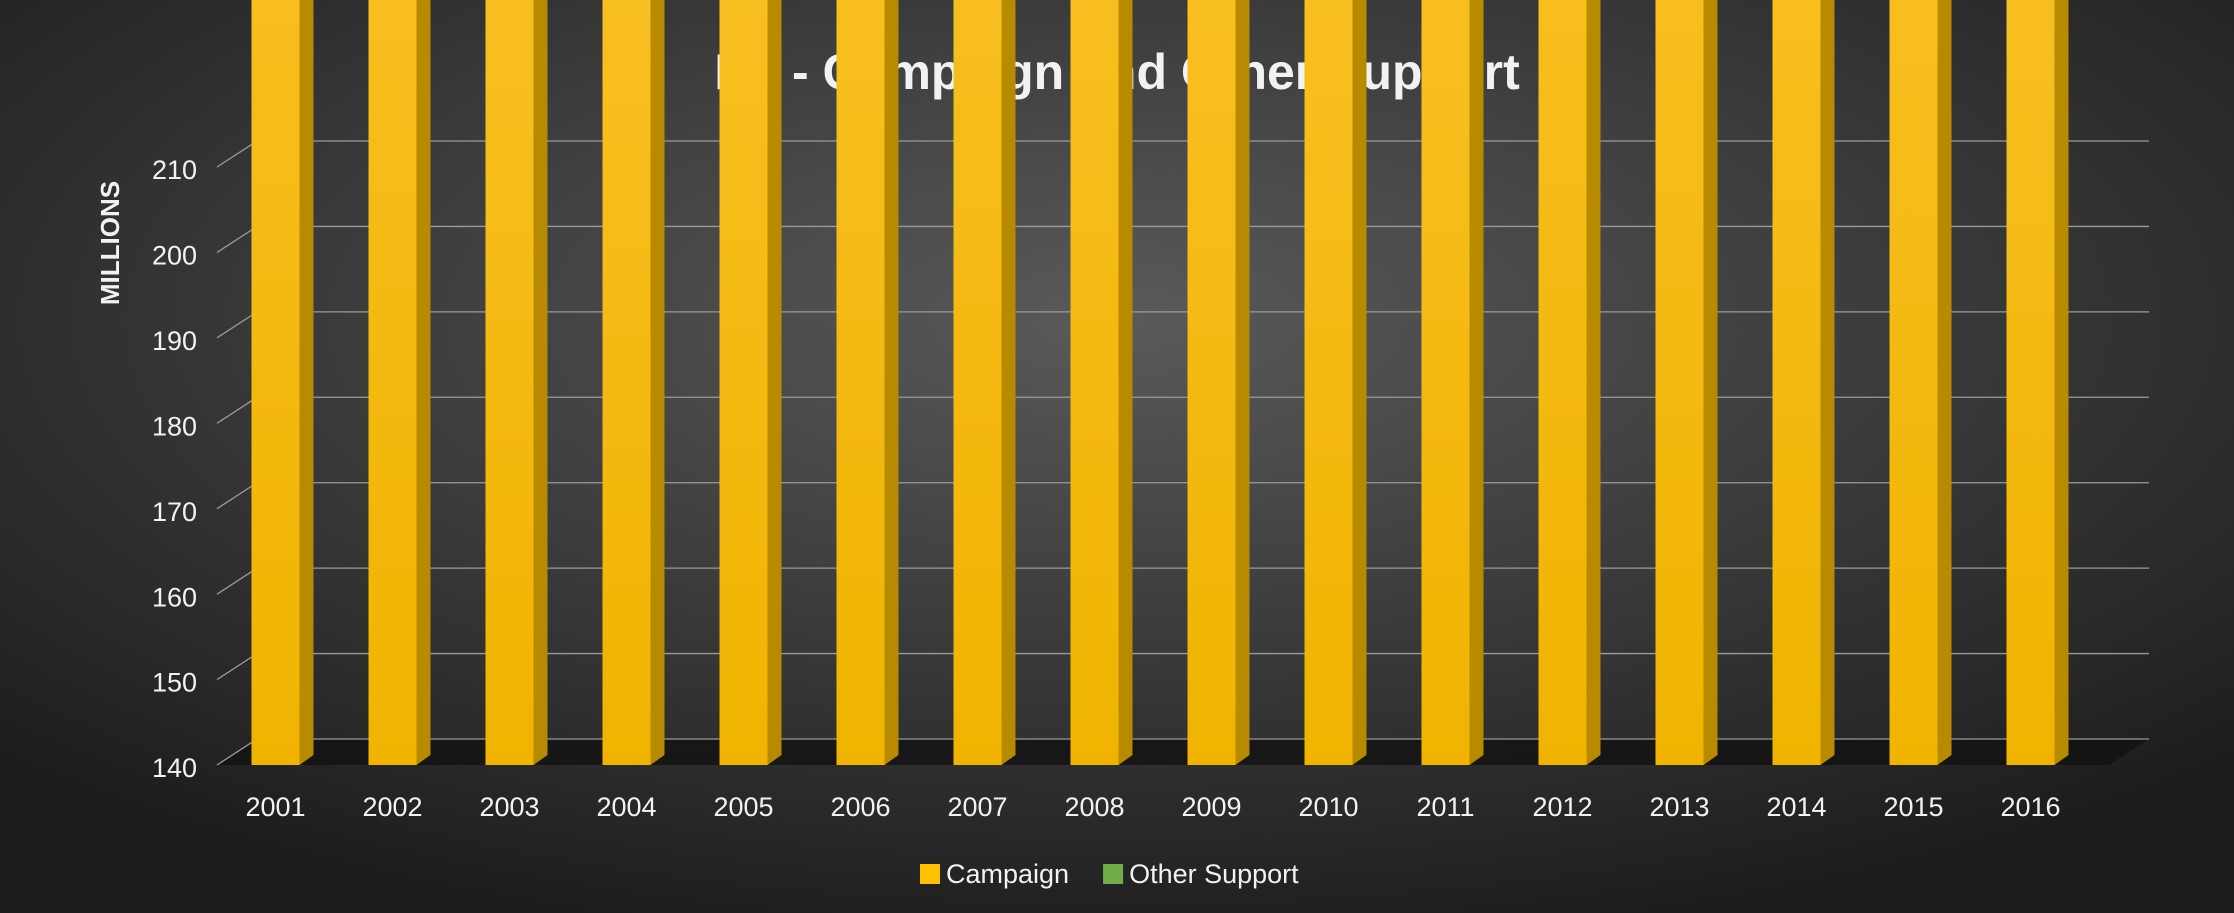 The width and height of the screenshot is (2234, 913). I want to click on y-tick-label: 210, so click(174, 170).